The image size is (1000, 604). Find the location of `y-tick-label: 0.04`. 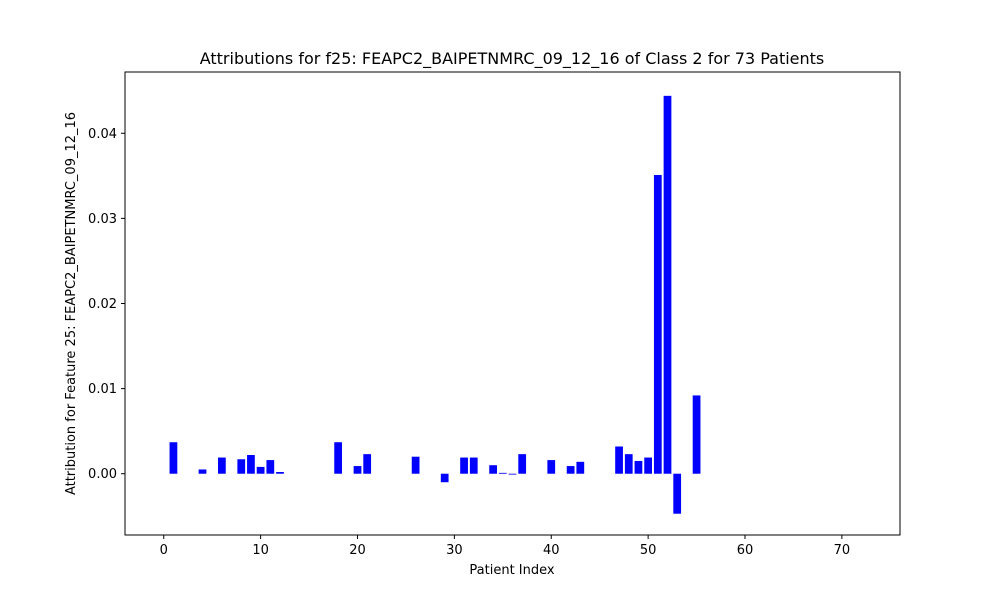

y-tick-label: 0.04 is located at coordinates (102, 134).